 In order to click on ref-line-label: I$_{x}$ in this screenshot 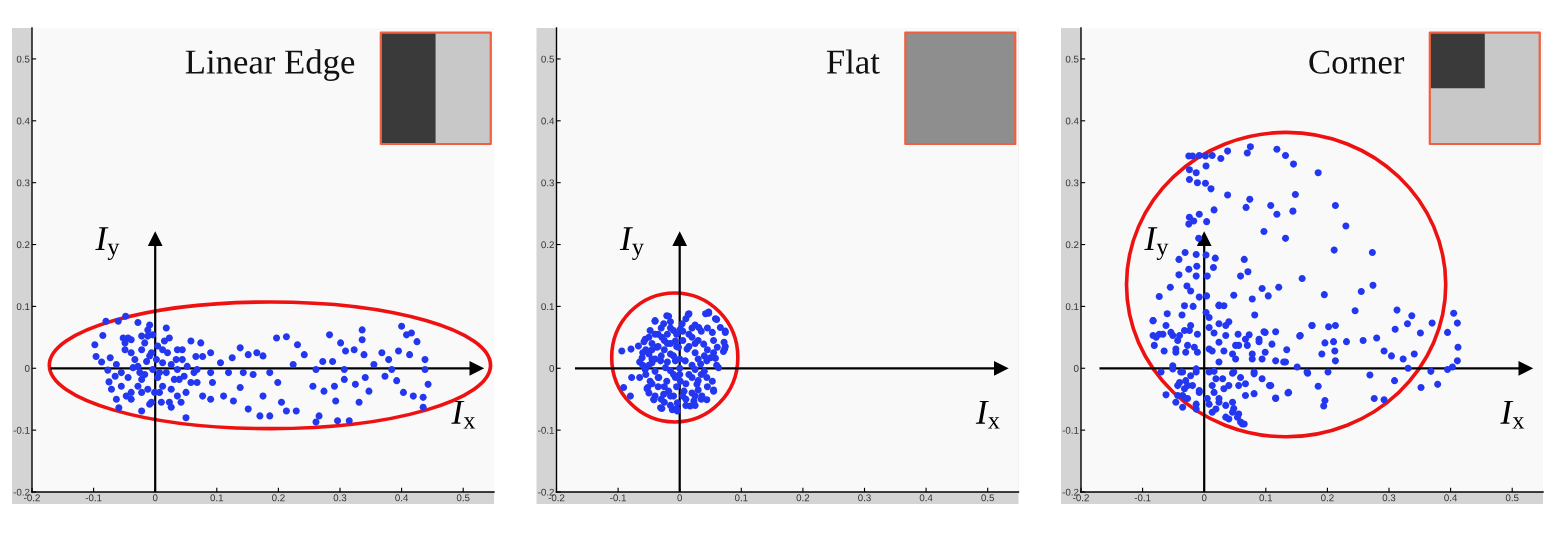, I will do `click(1512, 414)`.